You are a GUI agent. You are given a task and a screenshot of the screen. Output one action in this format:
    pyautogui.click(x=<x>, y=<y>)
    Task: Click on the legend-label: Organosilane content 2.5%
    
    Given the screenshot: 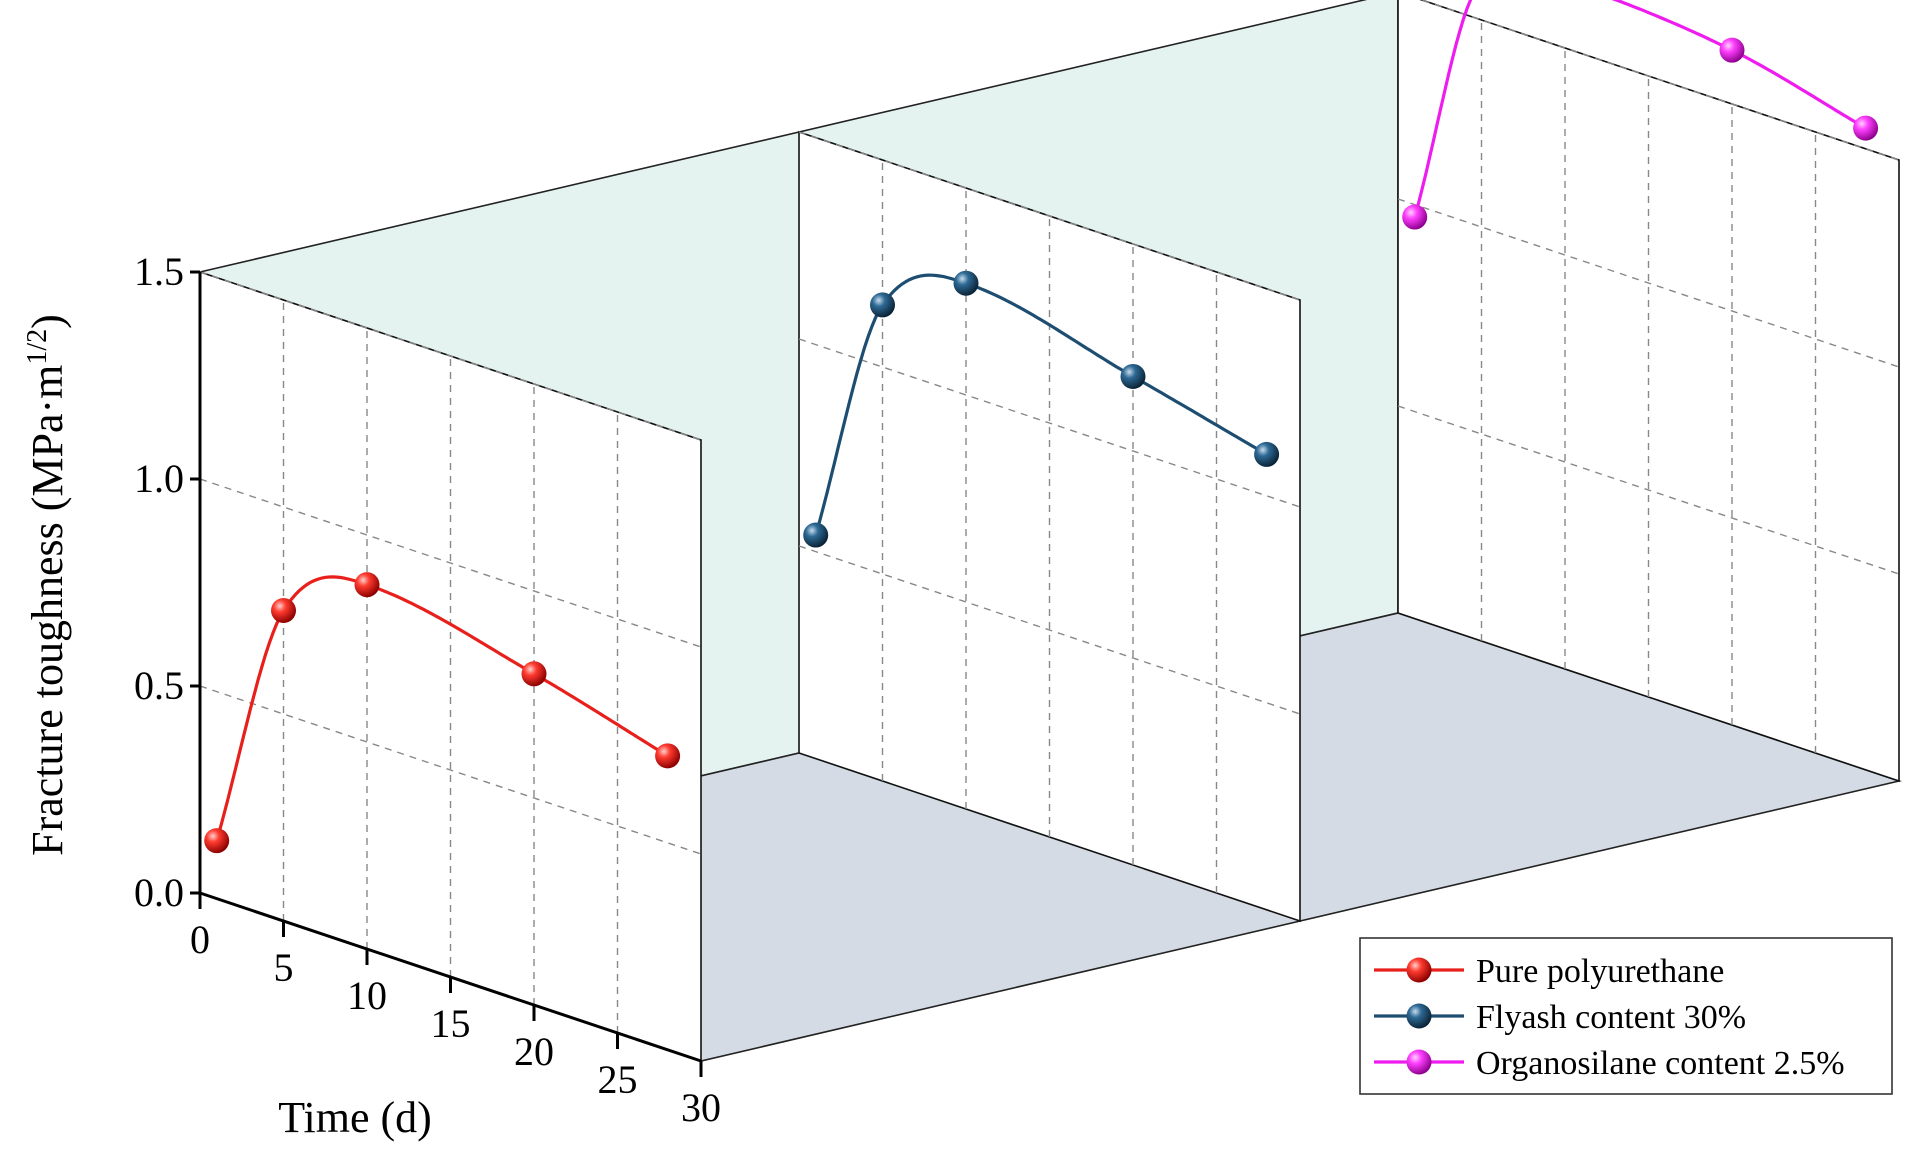 What is the action you would take?
    pyautogui.click(x=1660, y=1063)
    